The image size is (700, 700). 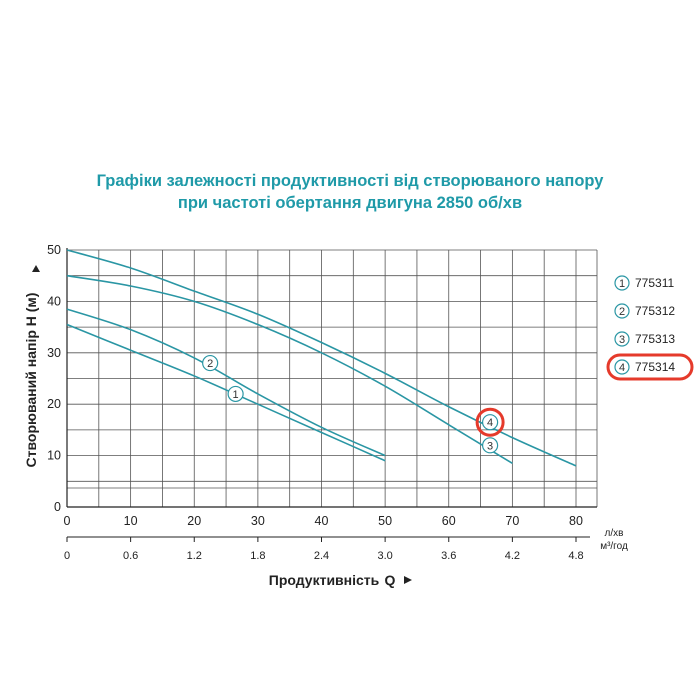 What do you see at coordinates (36, 268) in the screenshot?
I see `y-axis-arrow` at bounding box center [36, 268].